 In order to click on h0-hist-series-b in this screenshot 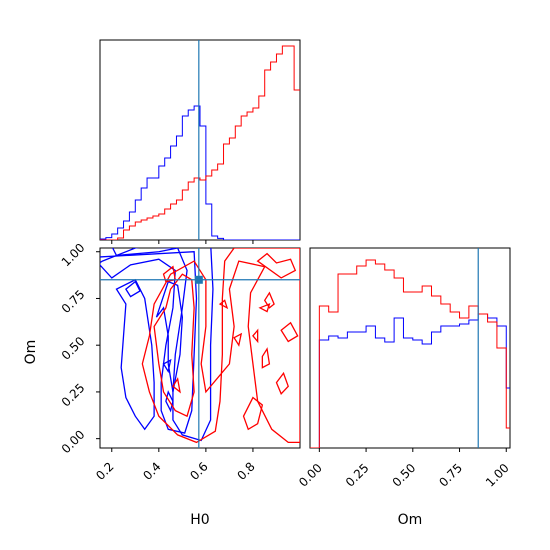, I will do `click(200, 142)`.